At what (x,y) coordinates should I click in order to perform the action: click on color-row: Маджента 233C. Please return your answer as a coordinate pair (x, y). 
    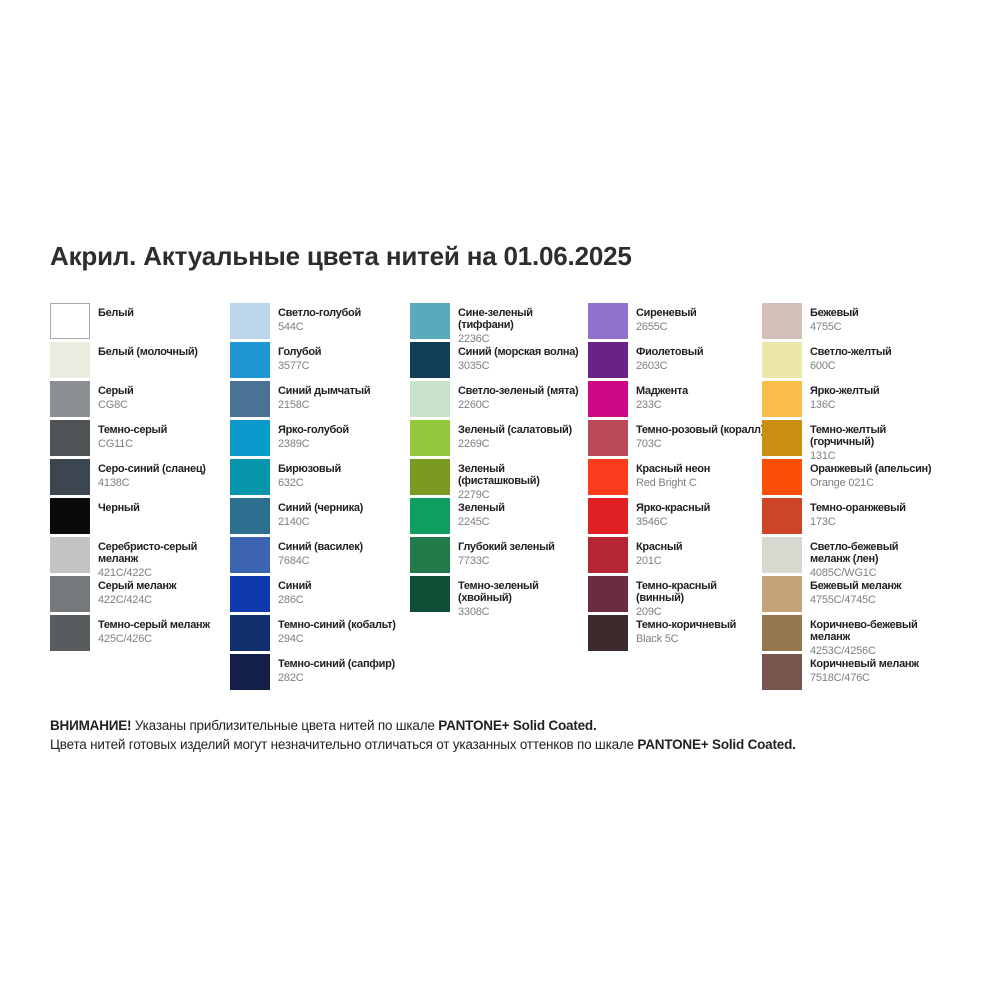
    Looking at the image, I should click on (677, 399).